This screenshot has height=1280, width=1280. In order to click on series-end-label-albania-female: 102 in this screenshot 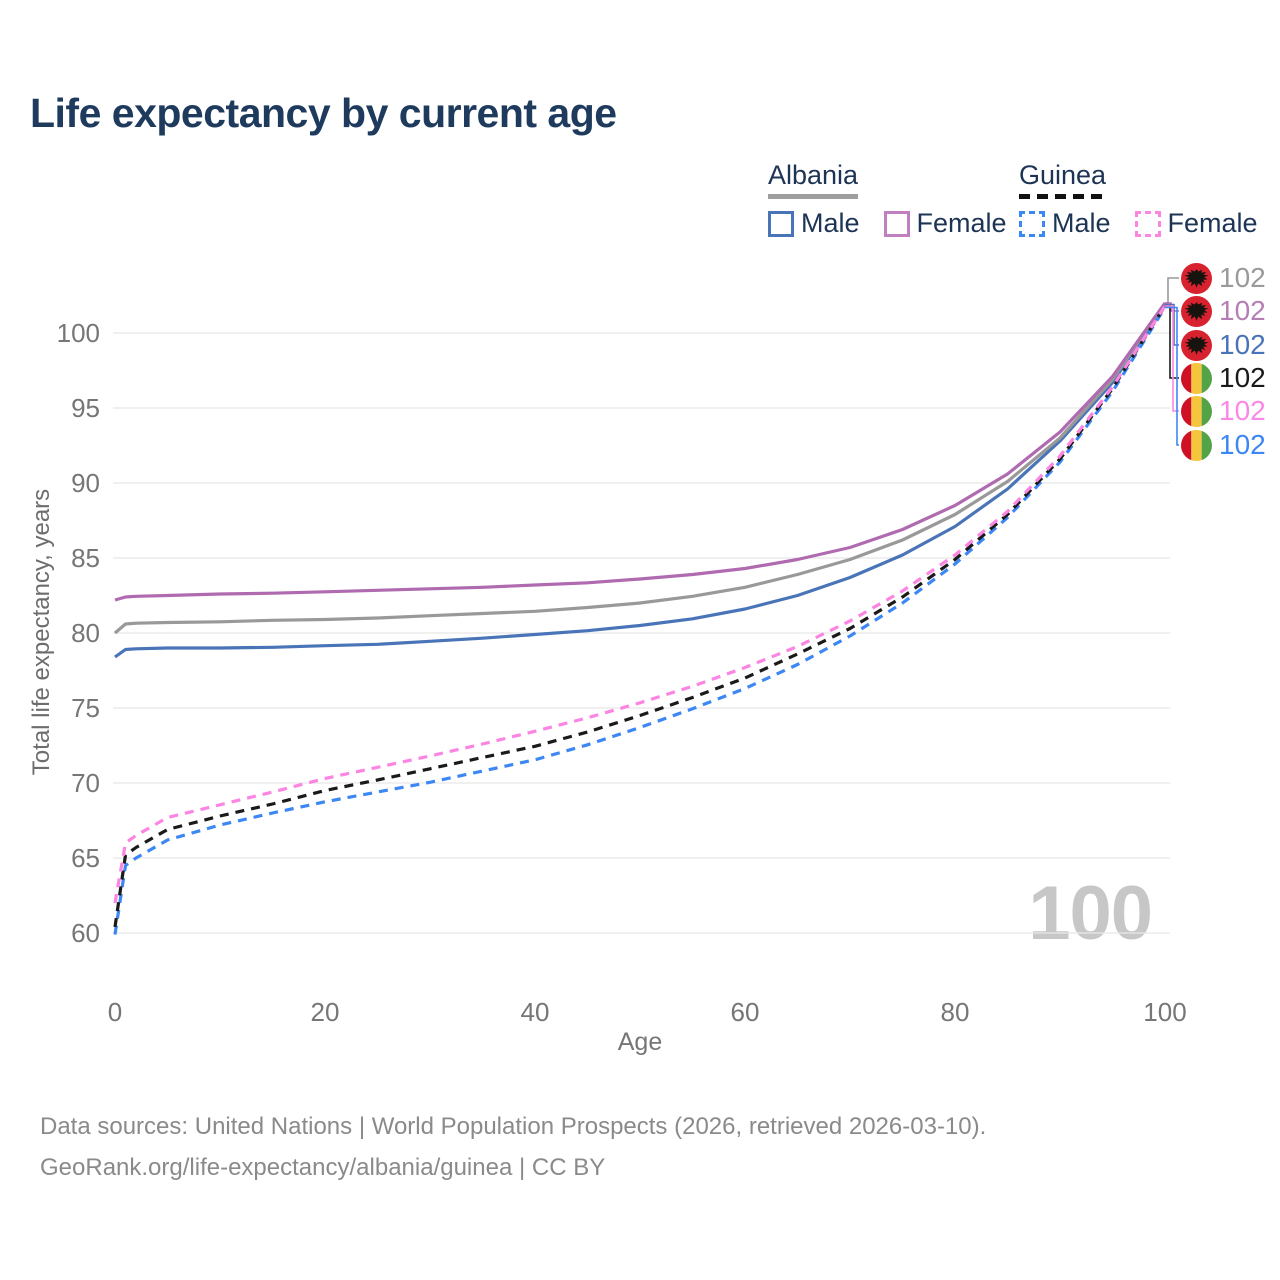, I will do `click(1223, 311)`.